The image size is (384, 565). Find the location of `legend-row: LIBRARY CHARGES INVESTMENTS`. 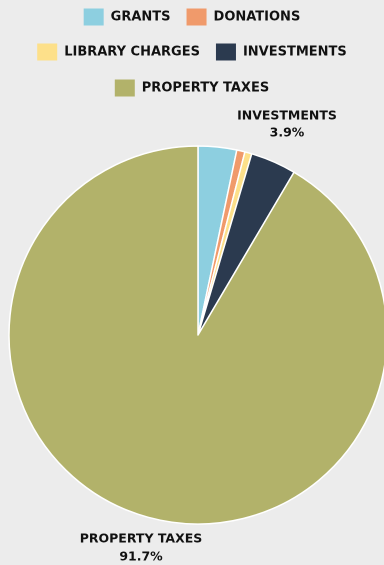

legend-row: LIBRARY CHARGES INVESTMENTS is located at coordinates (192, 52).